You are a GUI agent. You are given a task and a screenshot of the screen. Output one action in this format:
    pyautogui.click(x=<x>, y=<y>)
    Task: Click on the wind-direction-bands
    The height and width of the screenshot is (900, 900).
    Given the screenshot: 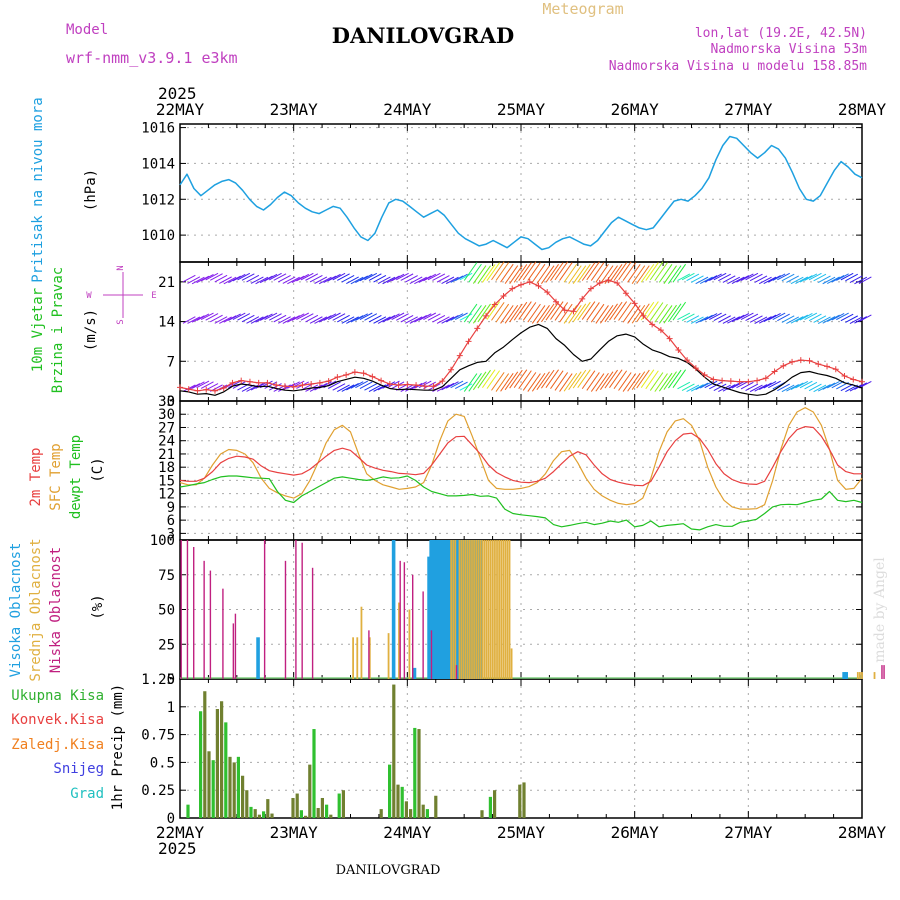 What is the action you would take?
    pyautogui.click(x=527, y=327)
    